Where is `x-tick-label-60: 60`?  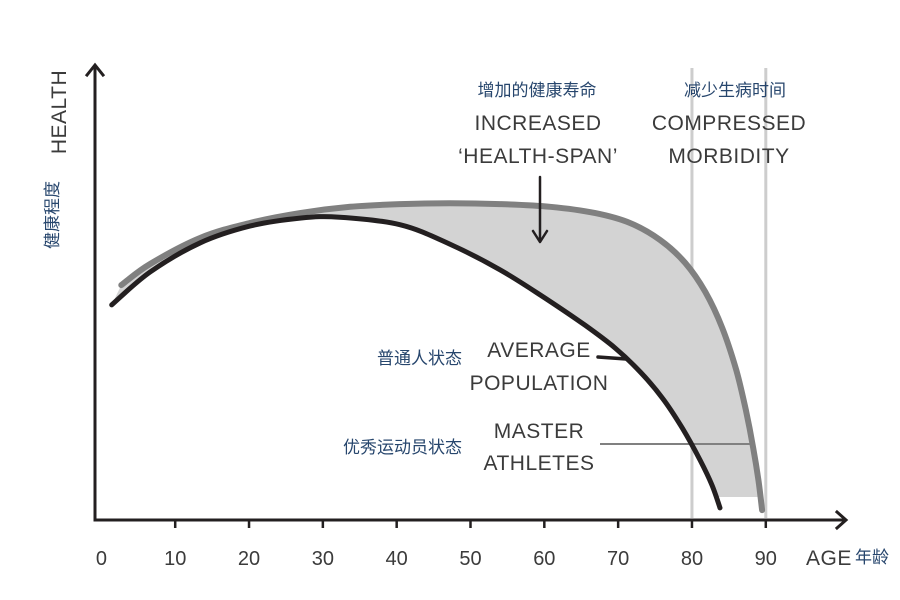
x-tick-label-60: 60 is located at coordinates (544, 559).